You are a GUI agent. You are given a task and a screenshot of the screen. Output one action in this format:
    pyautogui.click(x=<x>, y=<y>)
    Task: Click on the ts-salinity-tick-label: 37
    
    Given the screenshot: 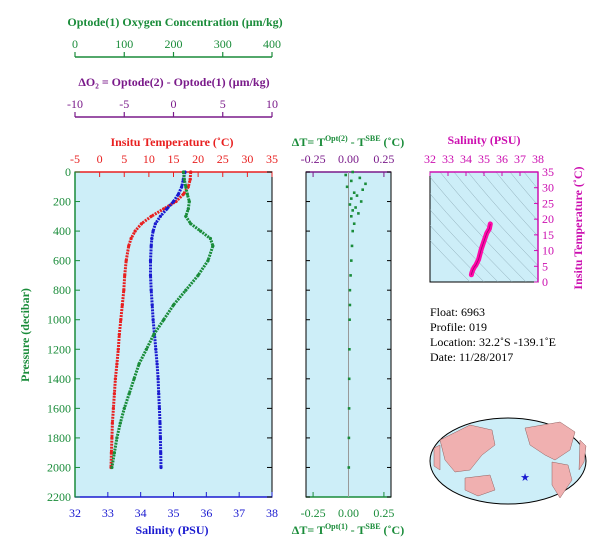 What is the action you would take?
    pyautogui.click(x=520, y=159)
    